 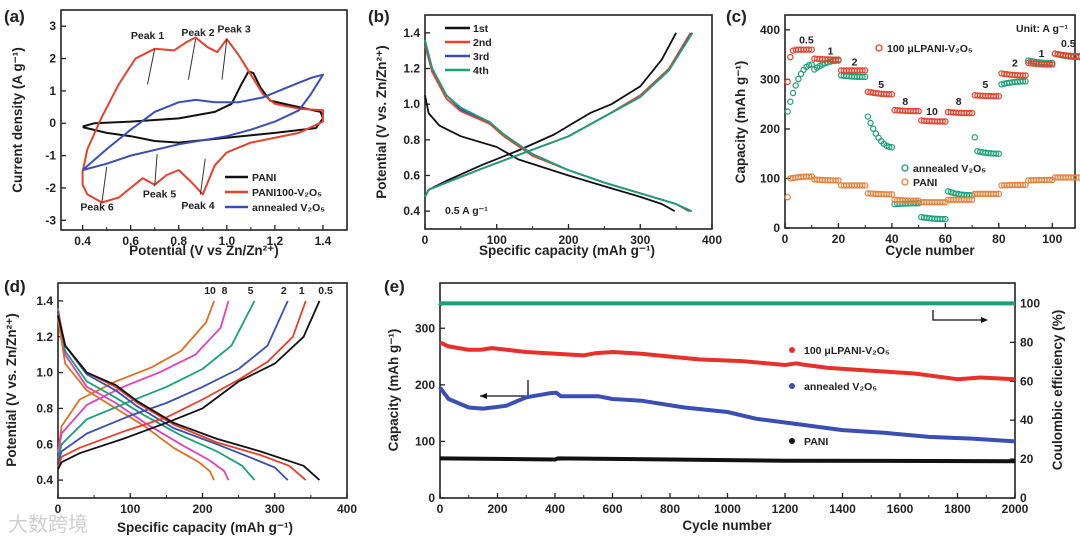 I want to click on y-tick-label: 1, so click(x=52, y=91).